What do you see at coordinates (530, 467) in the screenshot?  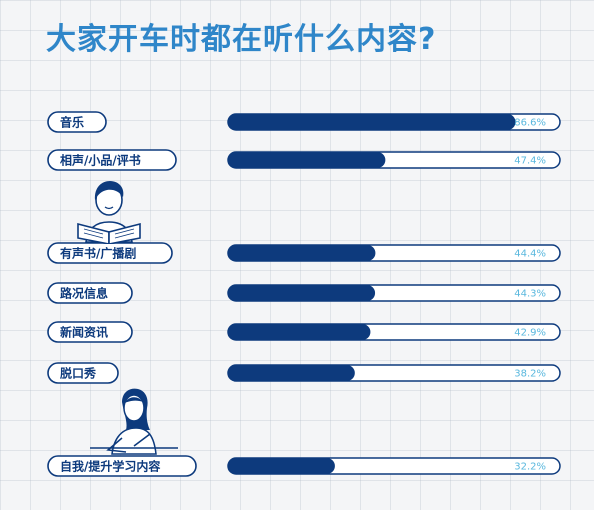 I see `value-label: 32.2%` at bounding box center [530, 467].